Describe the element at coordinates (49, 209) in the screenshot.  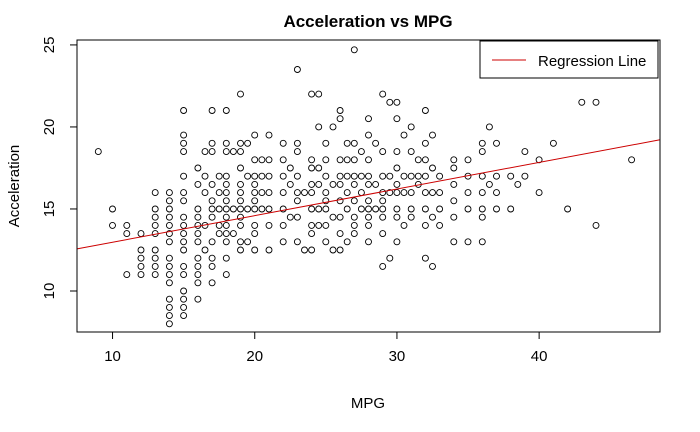
I see `y-tick-label: 15` at that location.